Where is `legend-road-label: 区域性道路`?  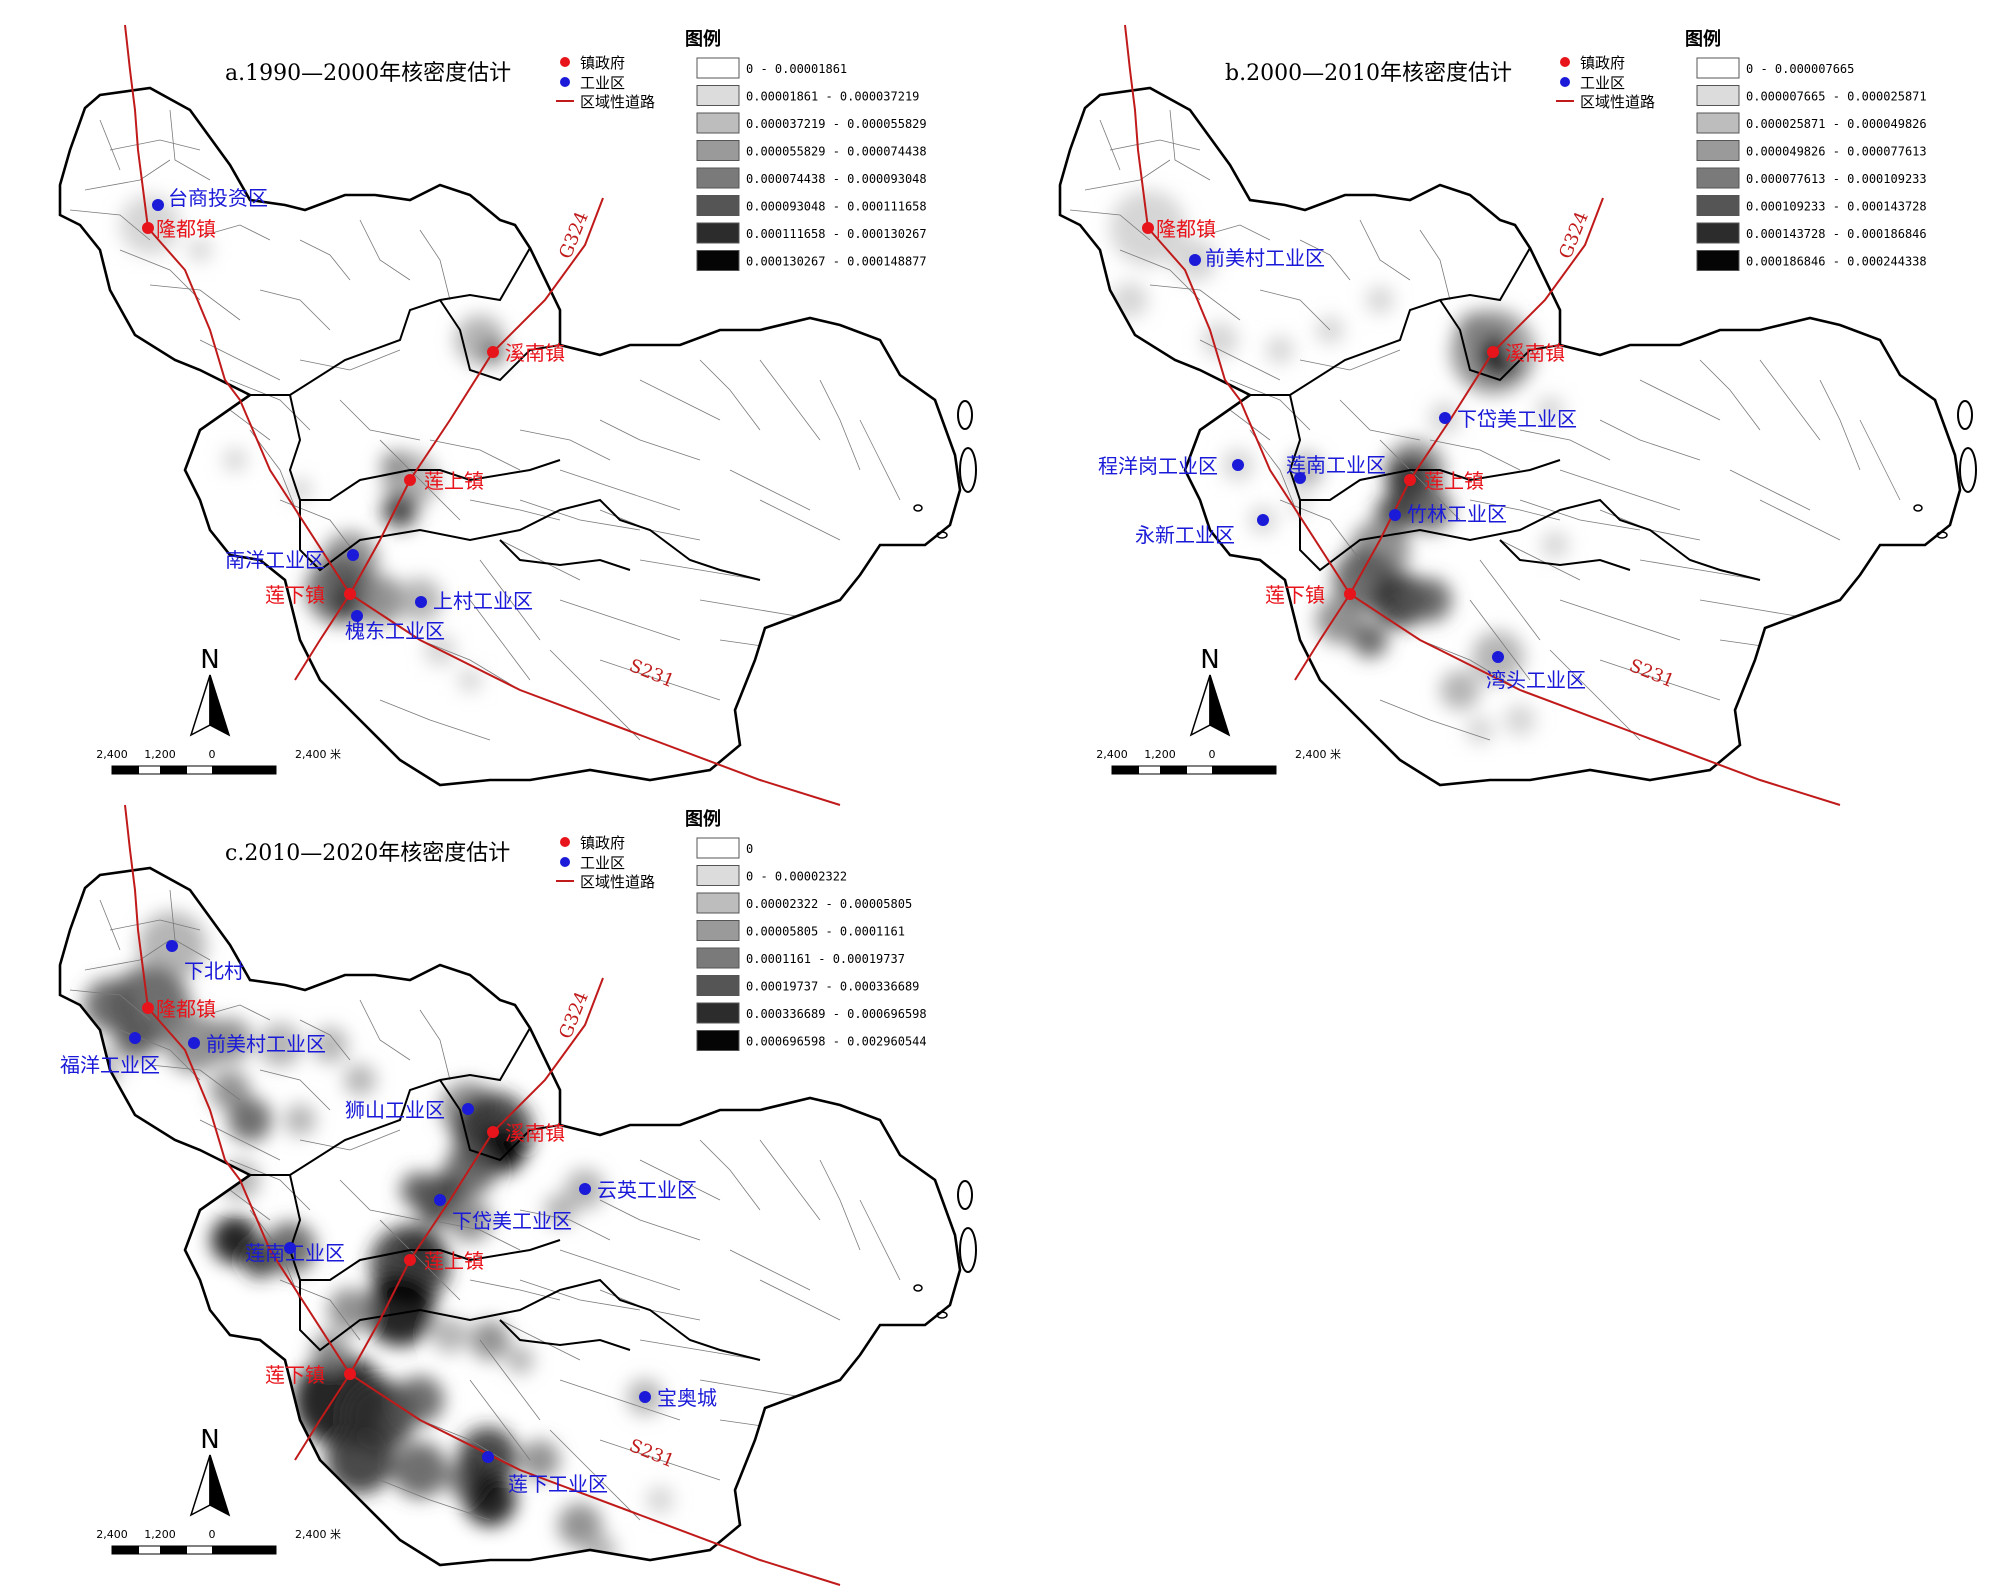 legend-road-label: 区域性道路 is located at coordinates (617, 882).